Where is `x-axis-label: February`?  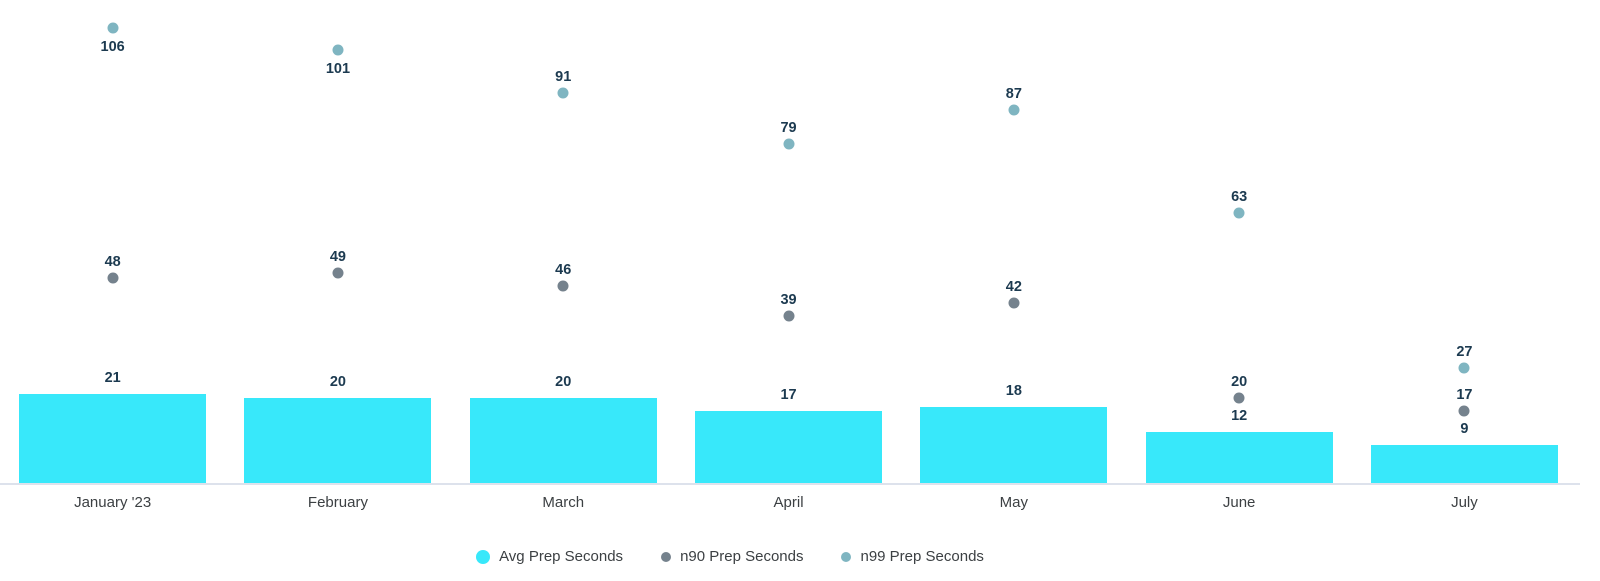
x-axis-label: February is located at coordinates (337, 502).